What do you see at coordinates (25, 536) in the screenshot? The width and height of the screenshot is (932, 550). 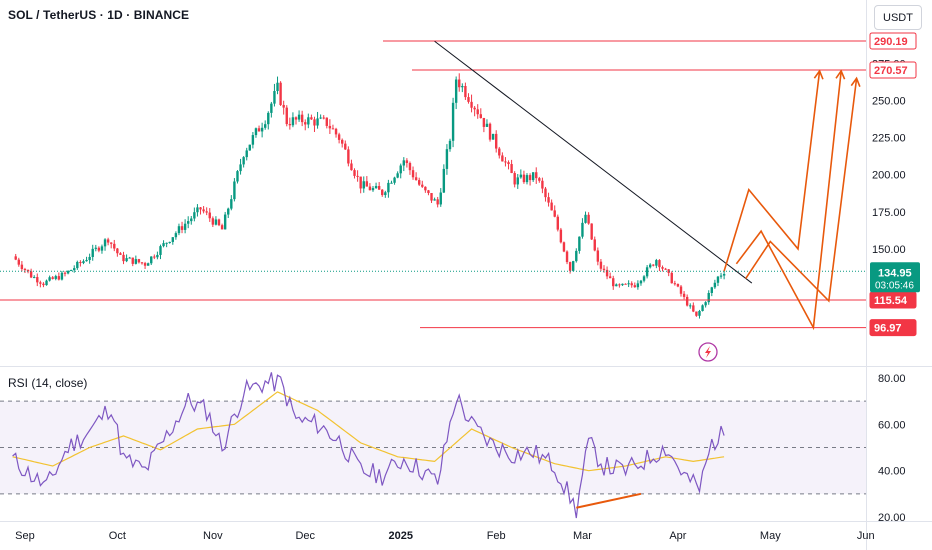 I see `time-tick-label: Sep` at bounding box center [25, 536].